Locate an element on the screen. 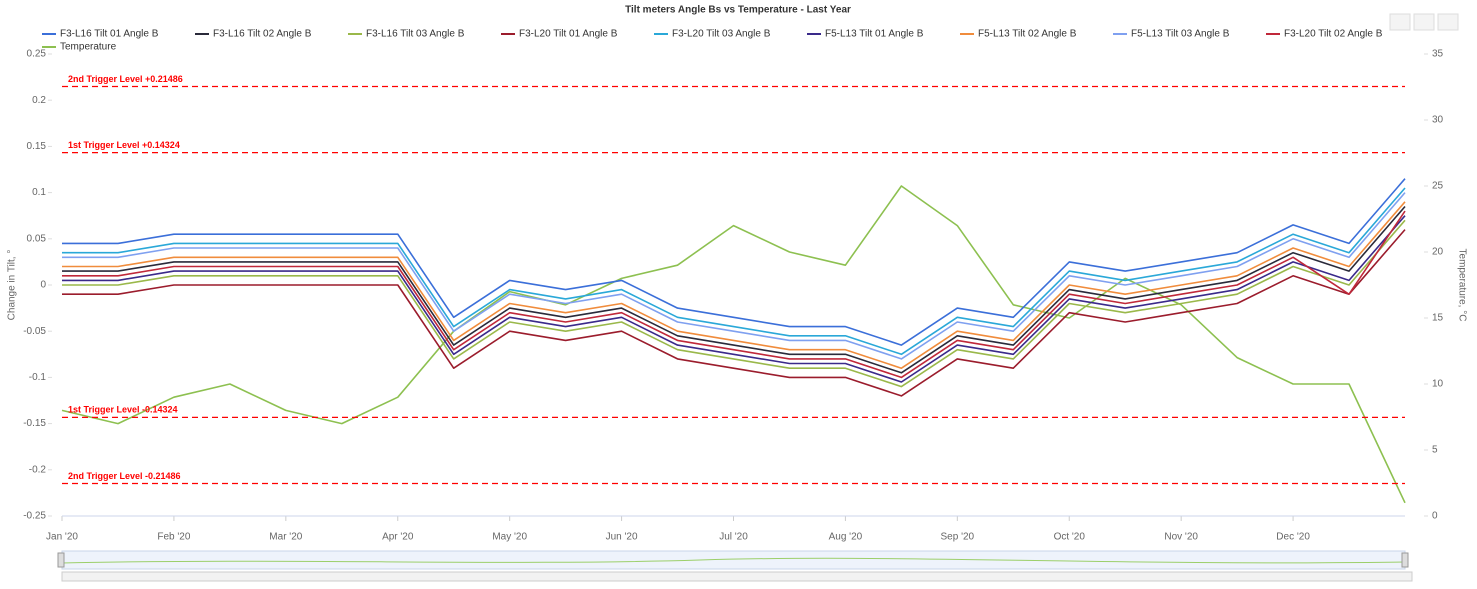  toolbar is located at coordinates (1424, 22).